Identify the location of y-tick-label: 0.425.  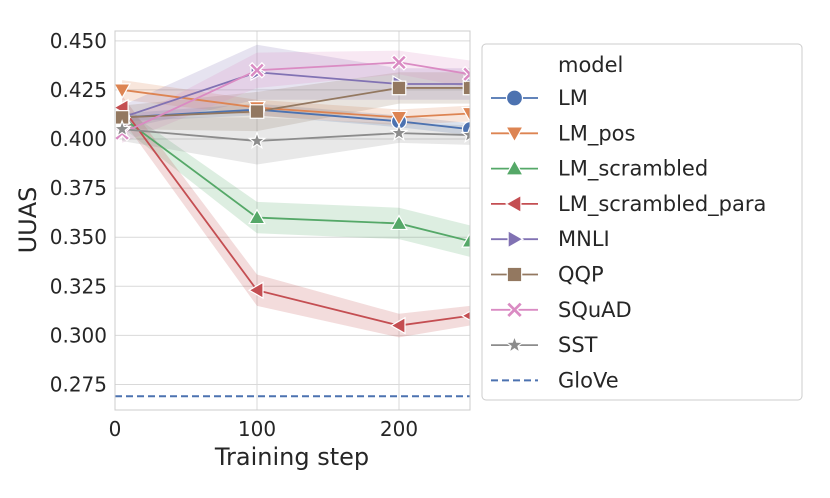
(78, 90).